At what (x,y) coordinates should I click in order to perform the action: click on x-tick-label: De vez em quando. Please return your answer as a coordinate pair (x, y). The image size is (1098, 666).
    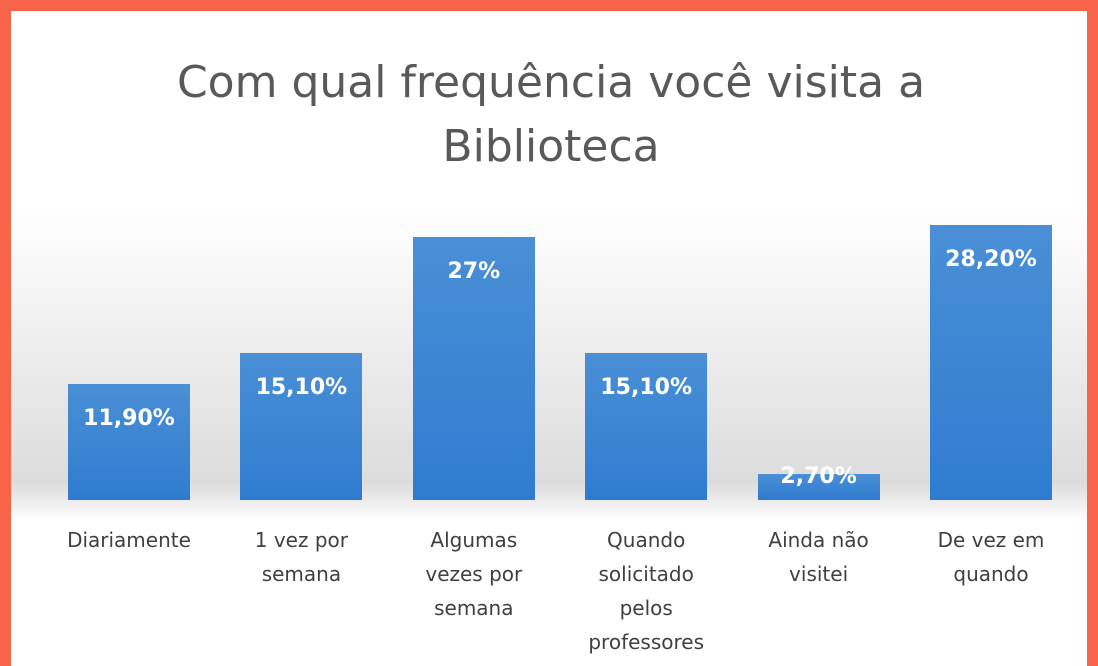
    Looking at the image, I should click on (991, 557).